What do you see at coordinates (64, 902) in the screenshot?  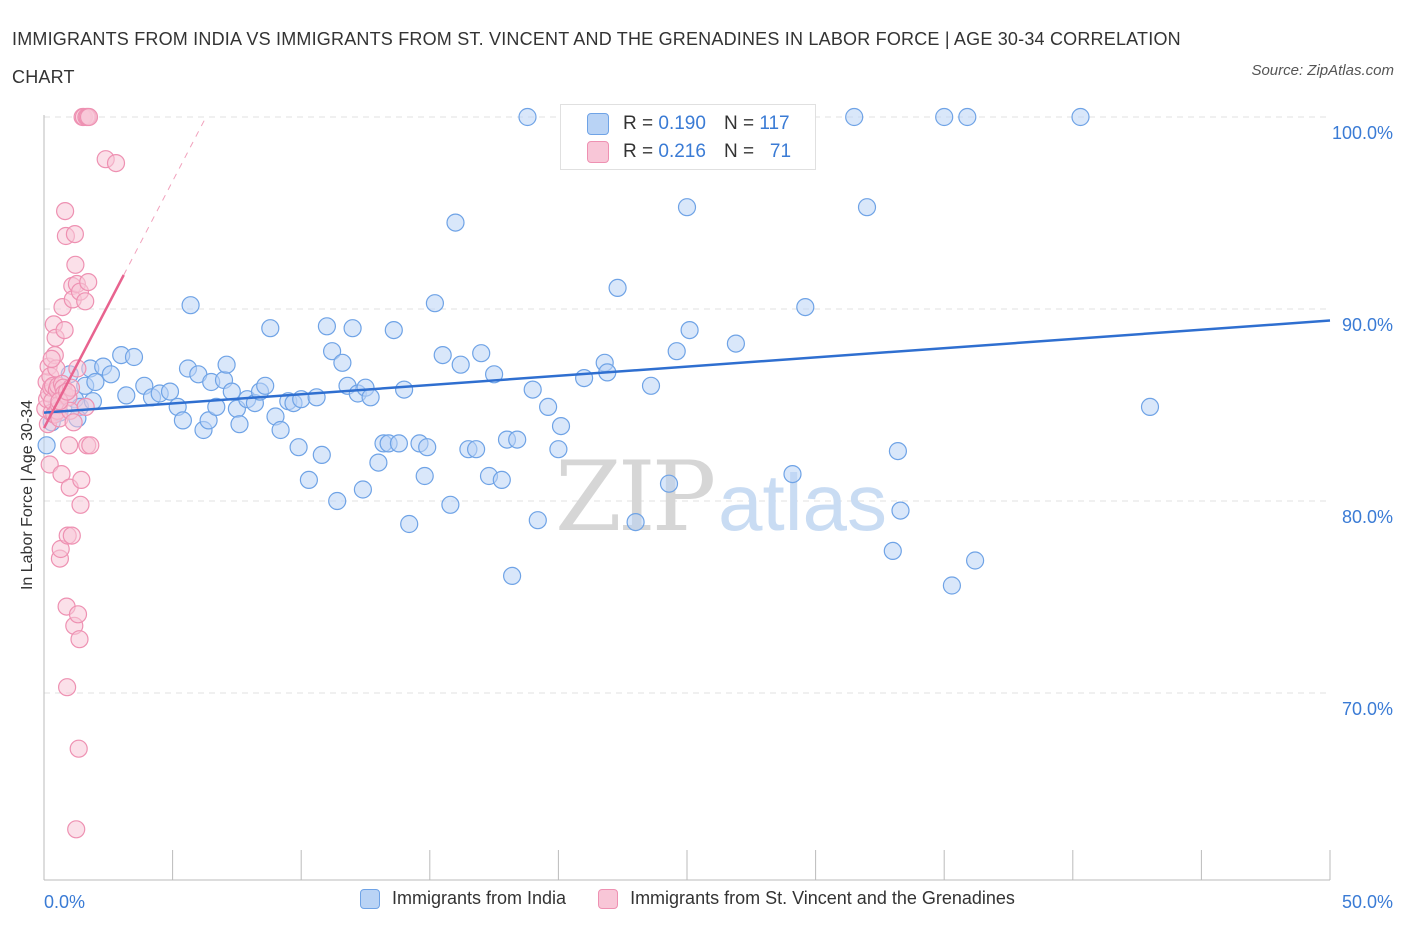 I see `x-tick-label-min: 0.0%` at bounding box center [64, 902].